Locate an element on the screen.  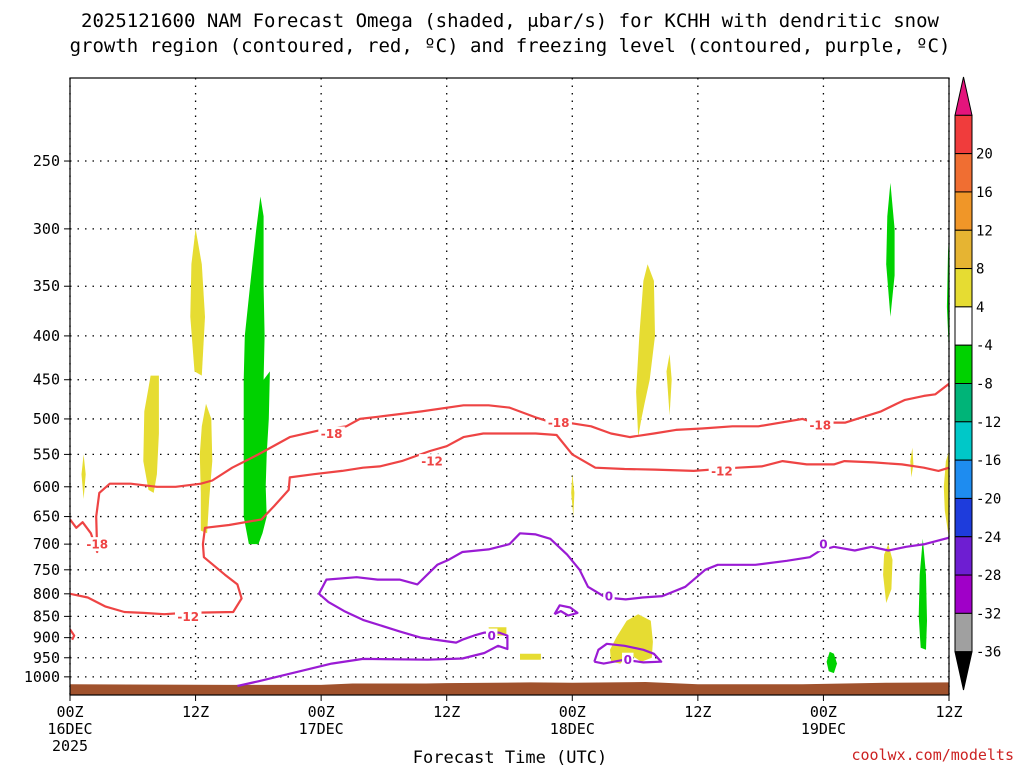
x-tick-label-60-1: 12Z is located at coordinates (697, 712).